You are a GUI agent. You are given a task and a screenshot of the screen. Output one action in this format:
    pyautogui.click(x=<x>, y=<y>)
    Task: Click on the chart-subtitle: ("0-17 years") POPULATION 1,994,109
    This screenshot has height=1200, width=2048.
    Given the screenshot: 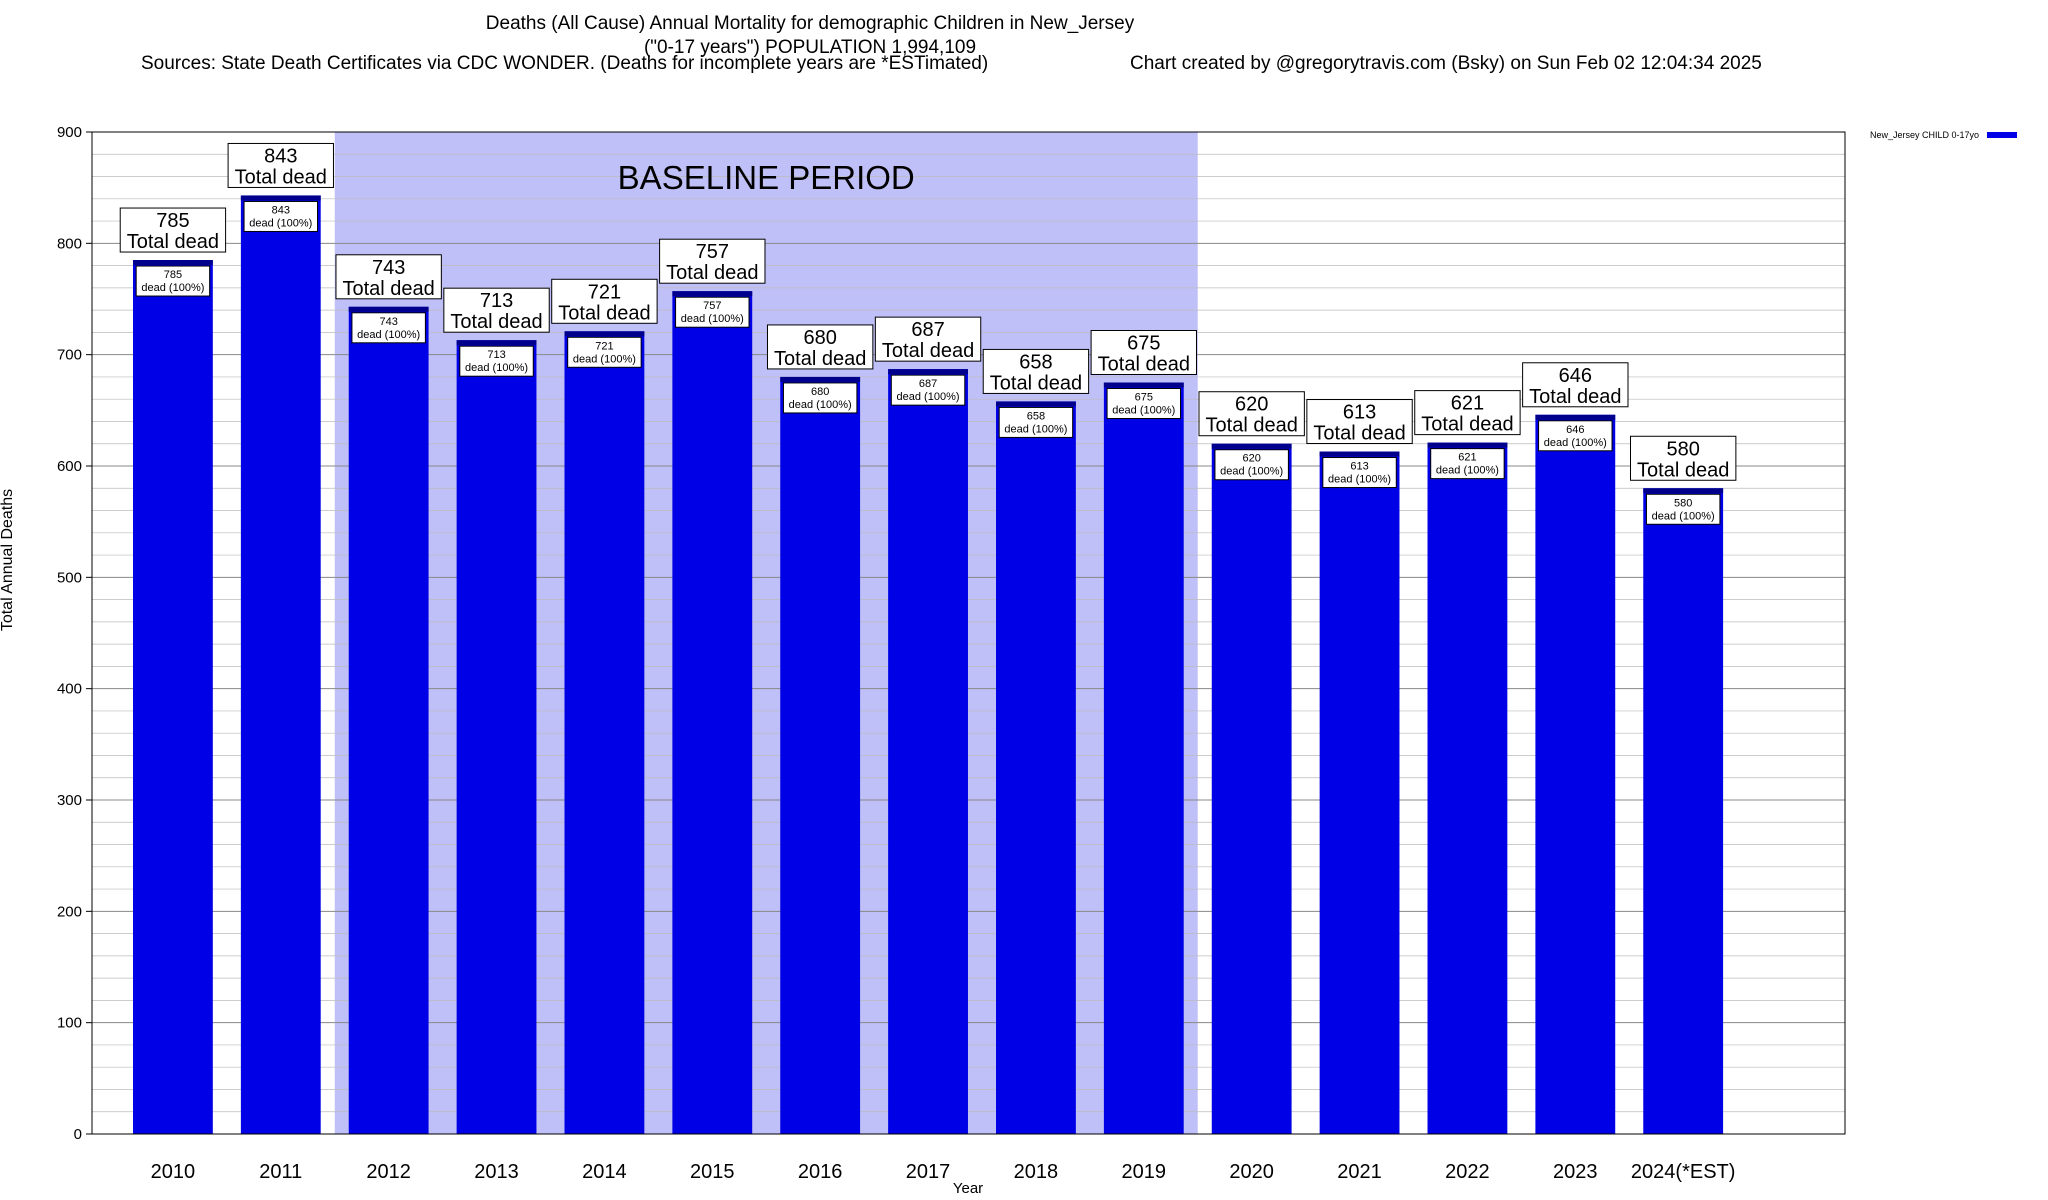 What is the action you would take?
    pyautogui.click(x=810, y=47)
    